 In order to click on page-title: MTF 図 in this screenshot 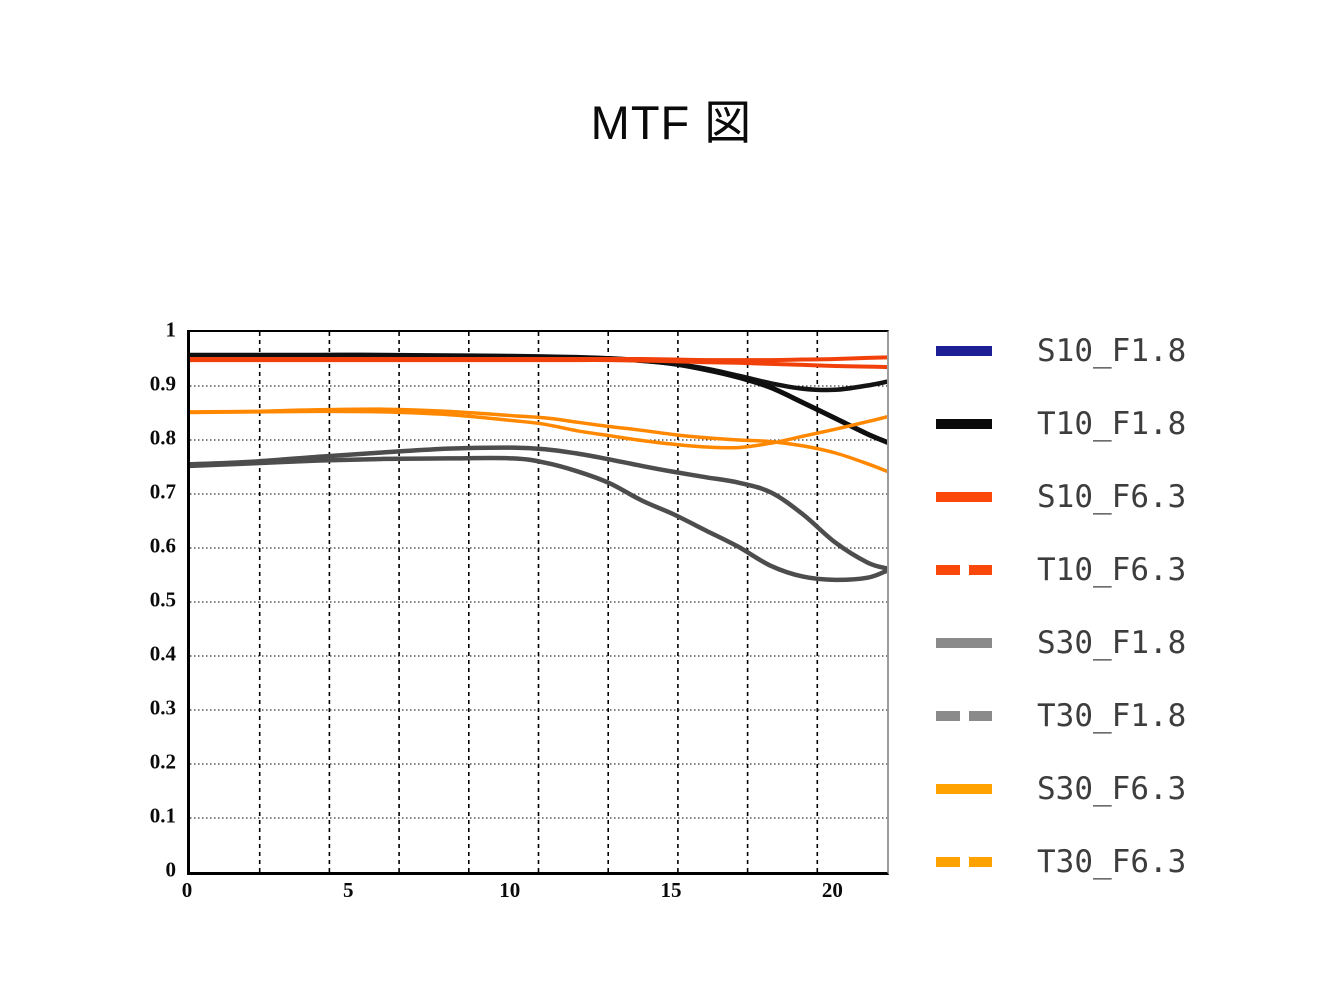, I will do `click(671, 122)`.